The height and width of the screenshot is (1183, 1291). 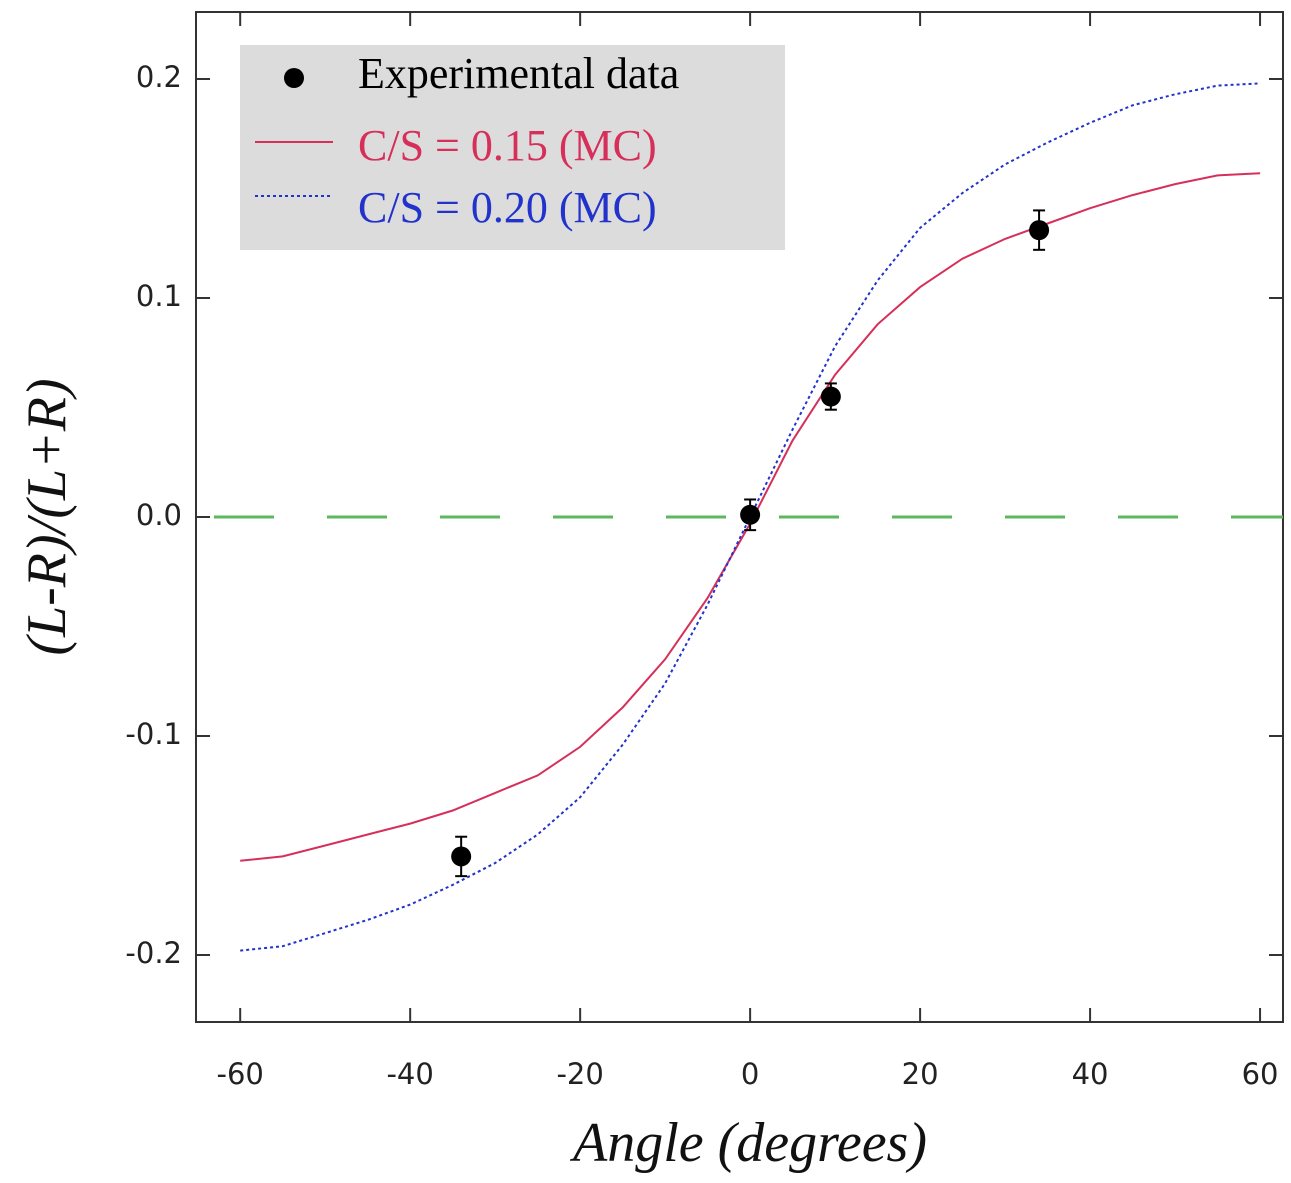 I want to click on x-axis-title: Angle (degrees), so click(x=748, y=1143).